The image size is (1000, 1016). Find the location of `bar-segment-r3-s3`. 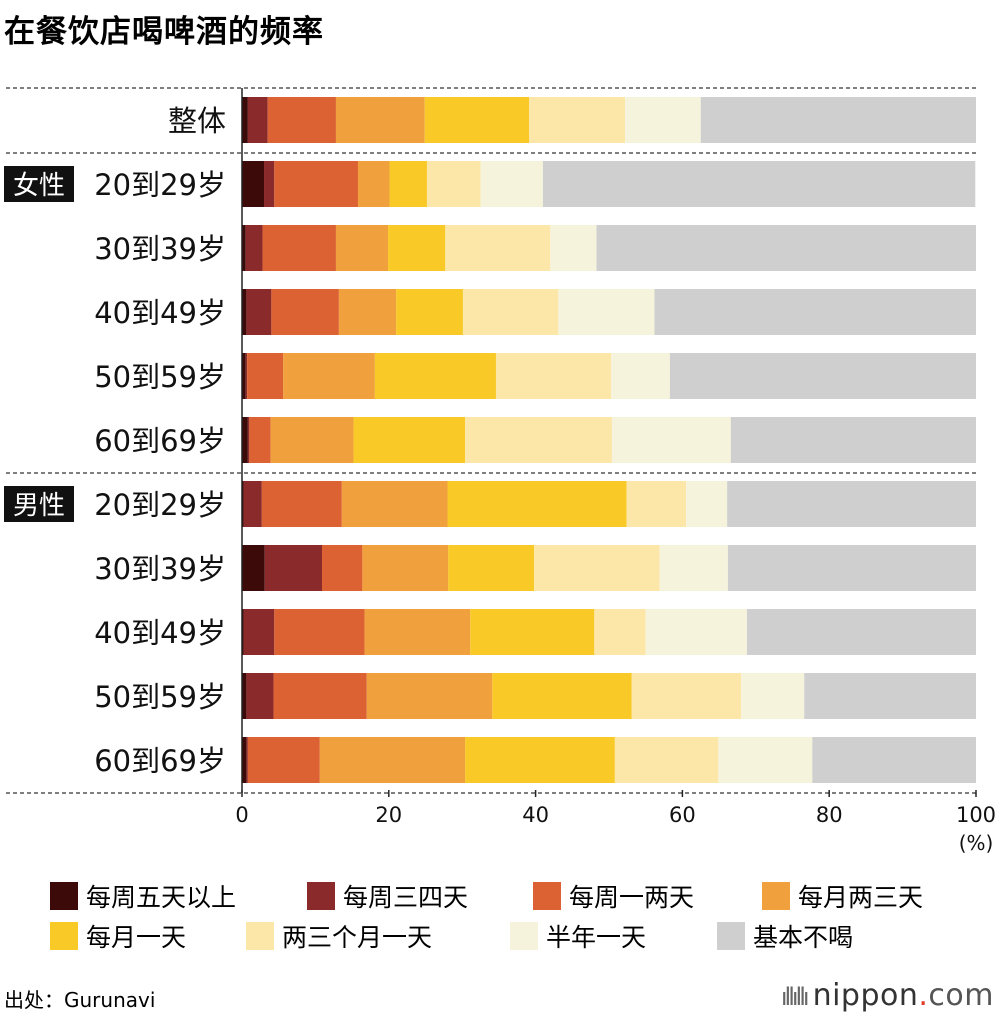

bar-segment-r3-s3 is located at coordinates (367, 312).